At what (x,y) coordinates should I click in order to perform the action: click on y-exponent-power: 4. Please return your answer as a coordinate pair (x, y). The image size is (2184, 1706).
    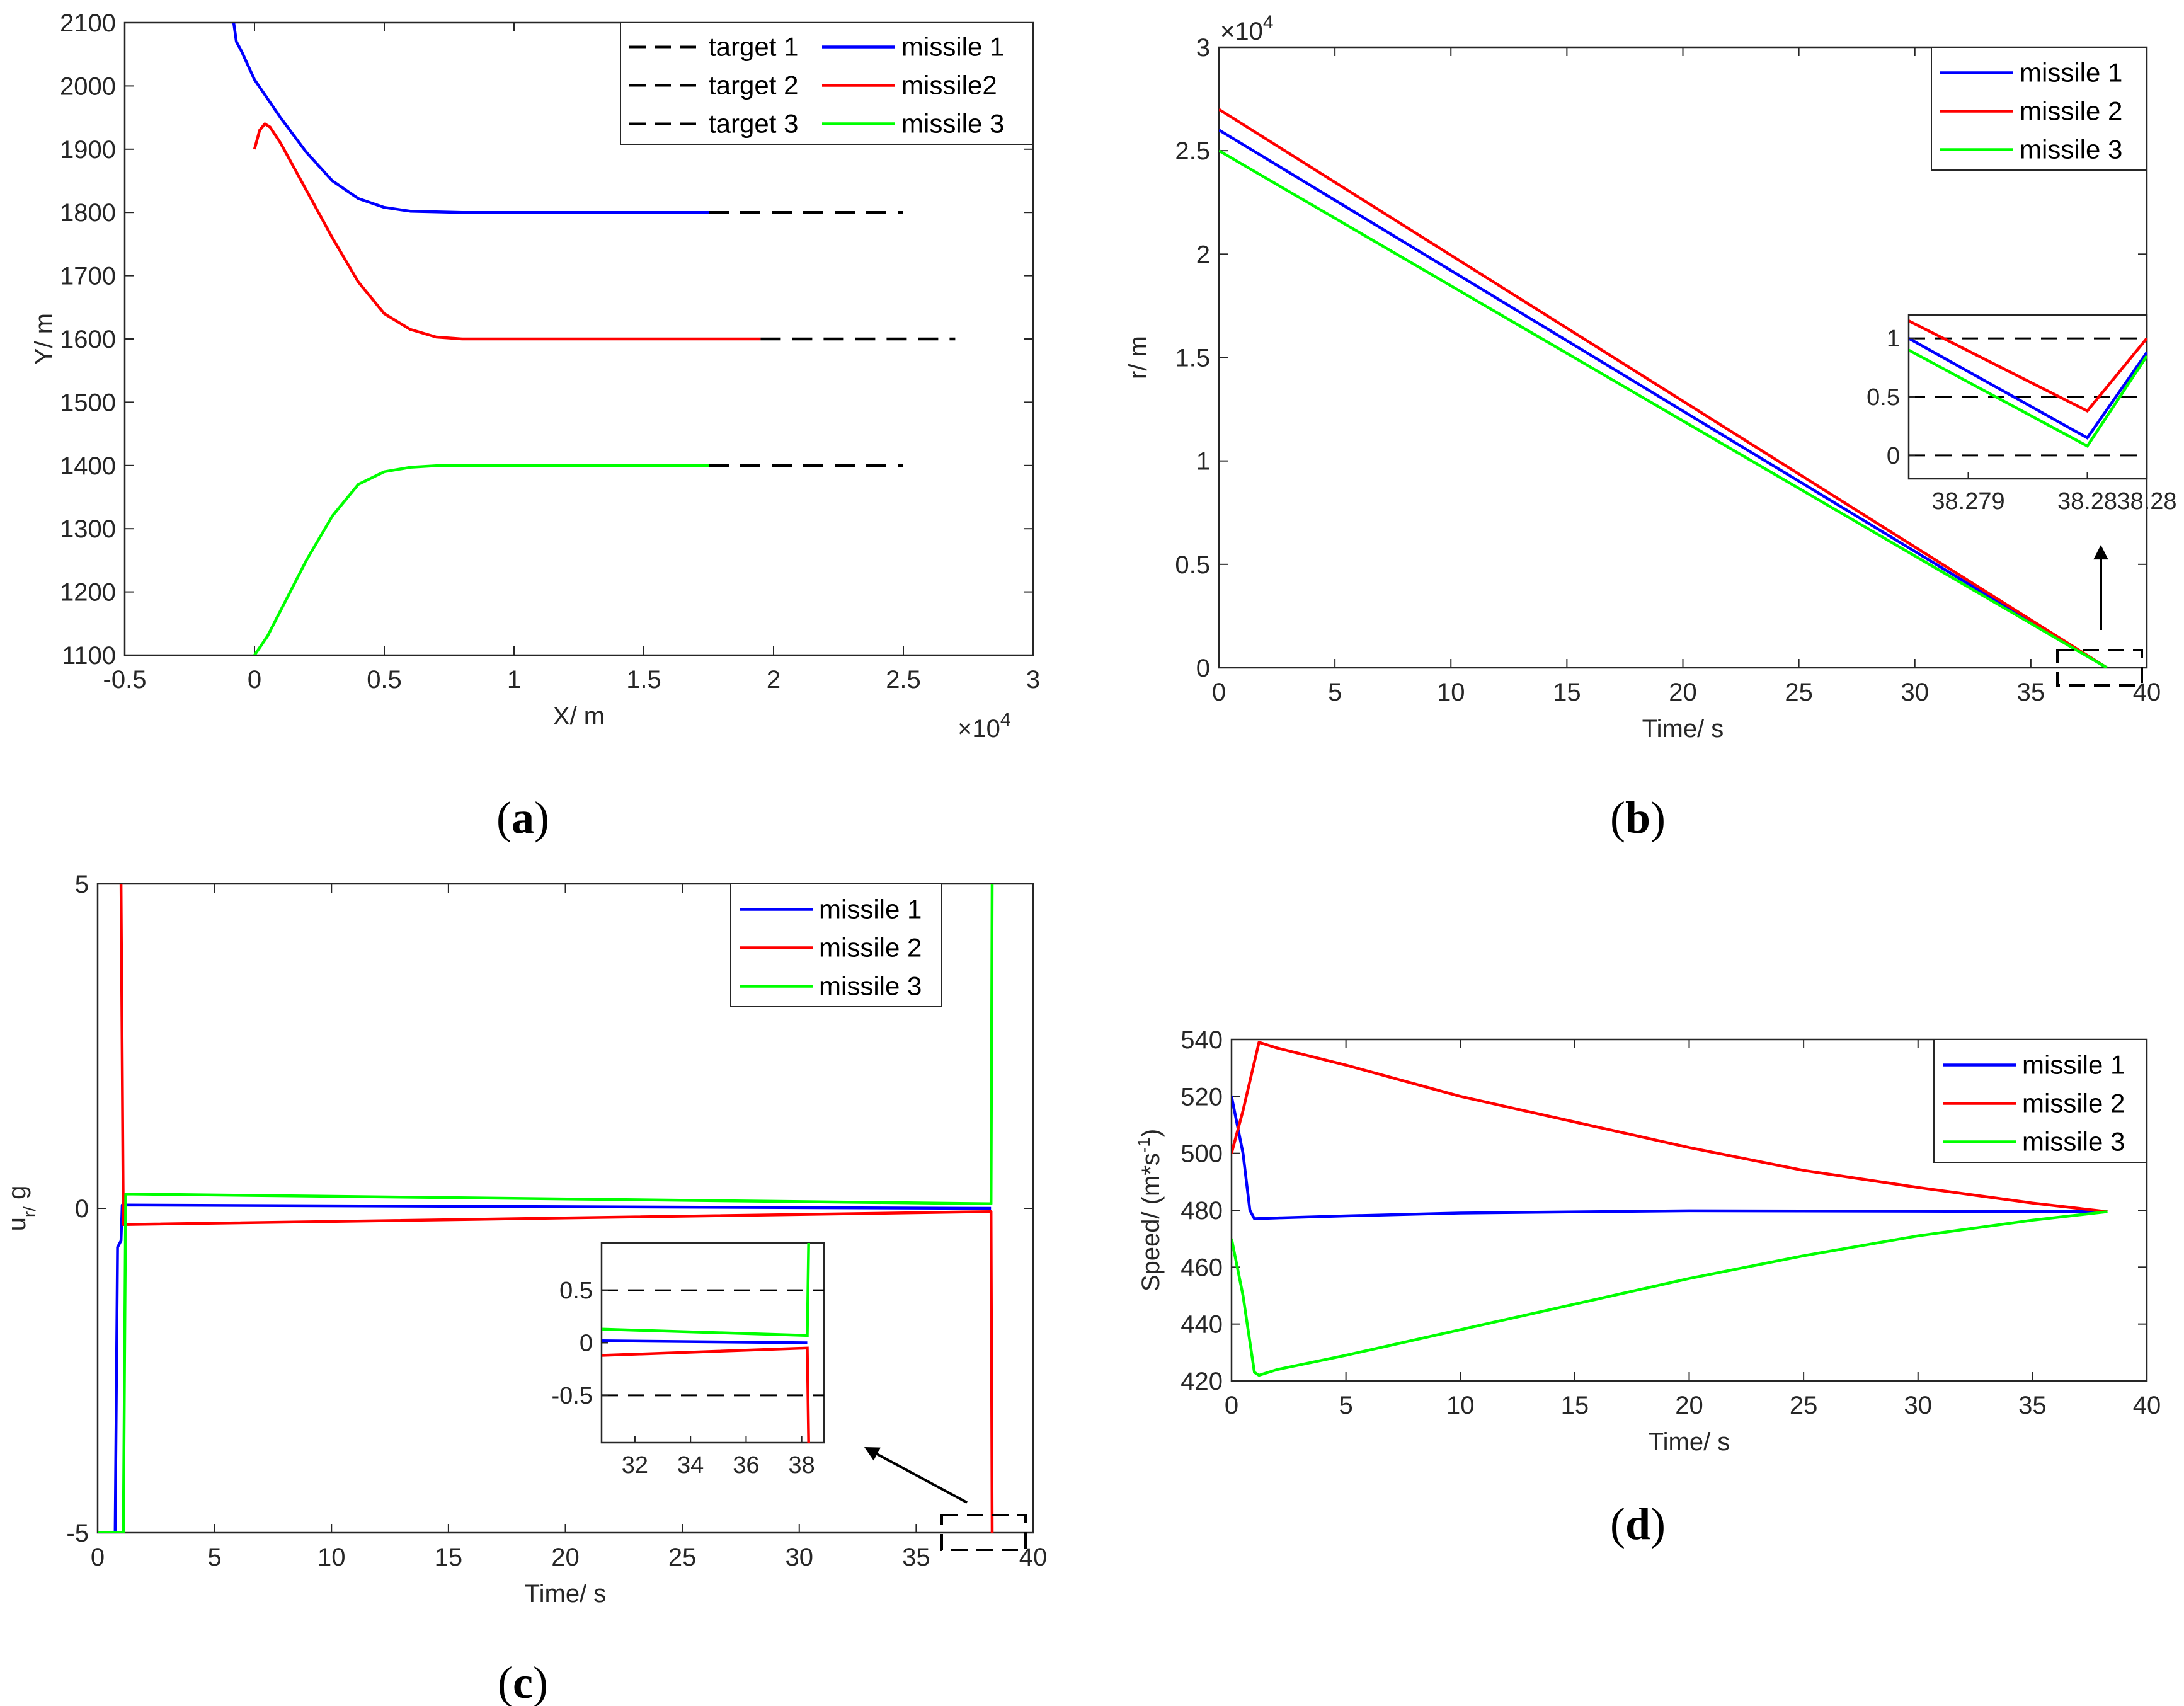
    Looking at the image, I should click on (1268, 22).